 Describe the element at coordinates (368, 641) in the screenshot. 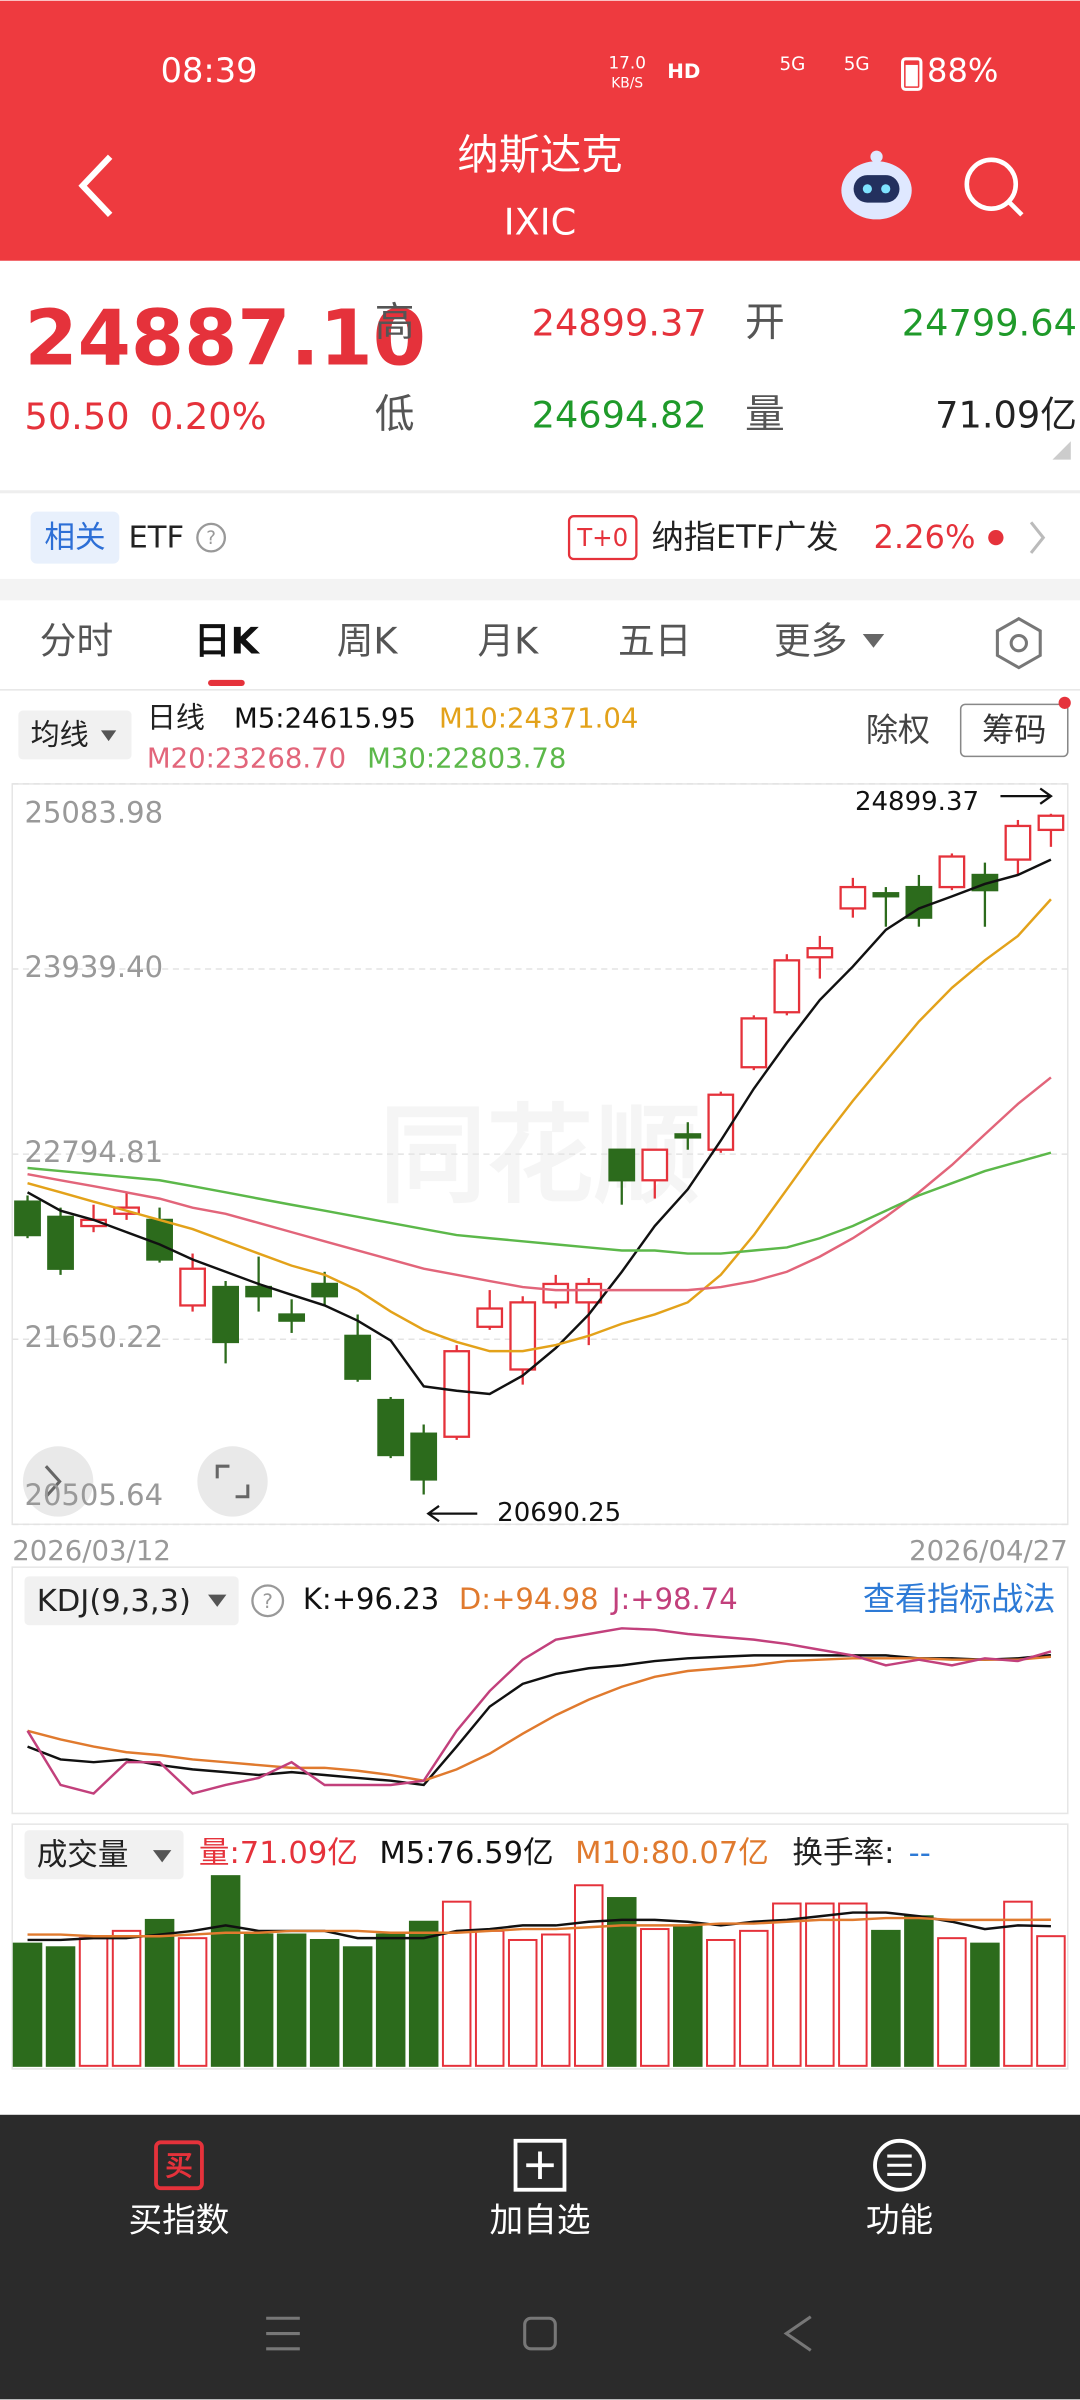

I see `tab: 周K` at that location.